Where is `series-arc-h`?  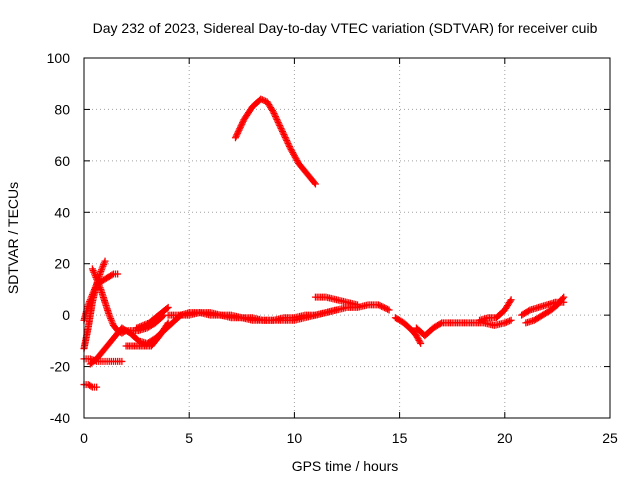 series-arc-h is located at coordinates (90, 386).